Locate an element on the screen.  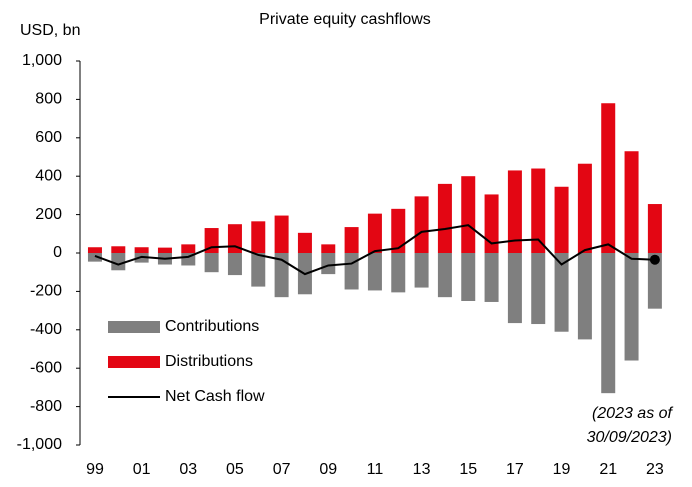
y-tick-label: -400 is located at coordinates (46, 329).